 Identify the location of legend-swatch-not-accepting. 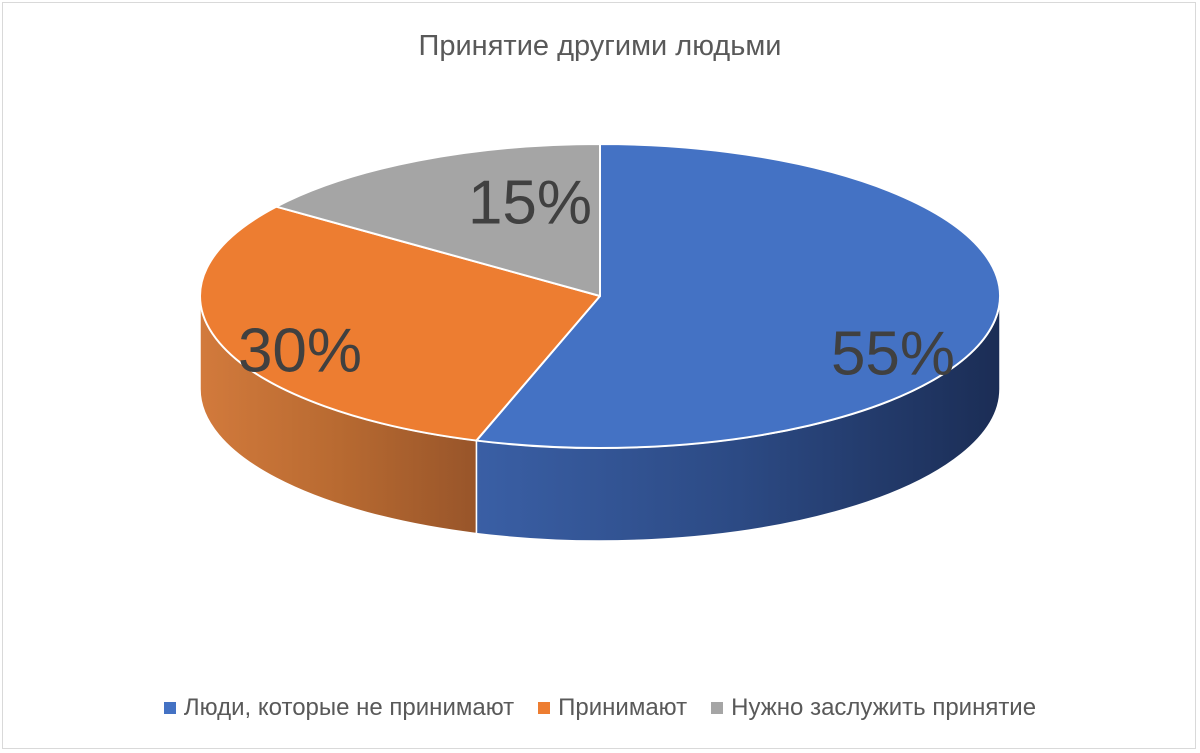
(169, 708).